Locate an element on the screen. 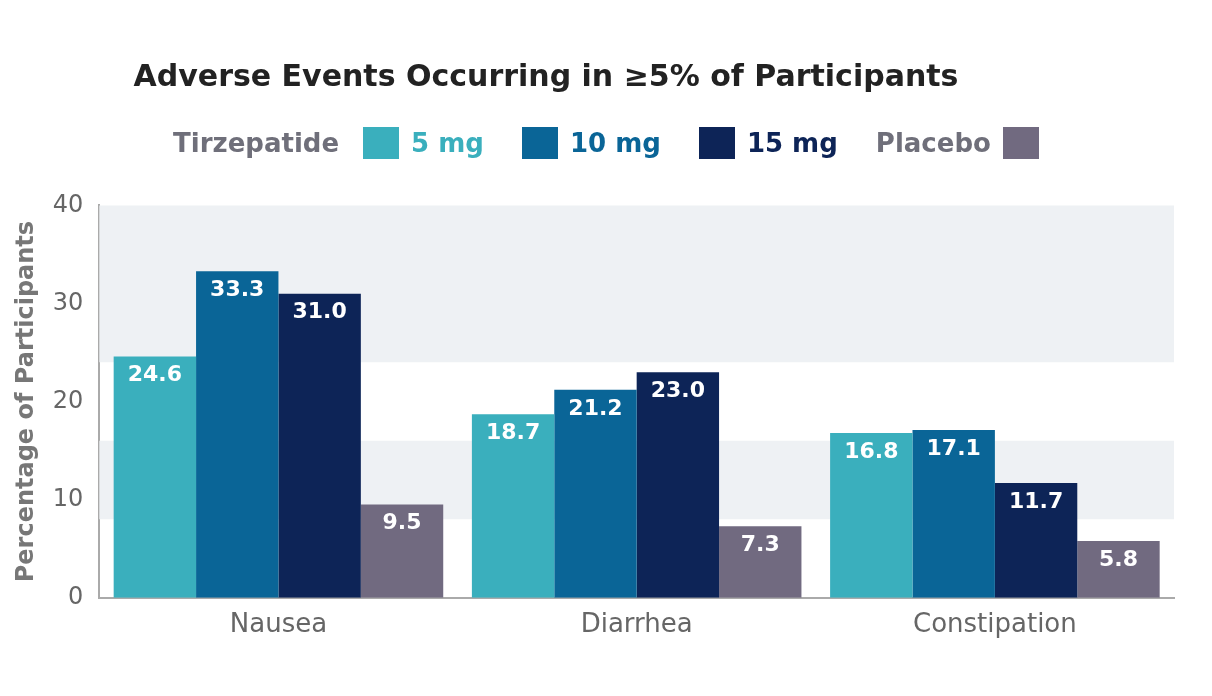  y-tick-label: 10 is located at coordinates (68, 497).